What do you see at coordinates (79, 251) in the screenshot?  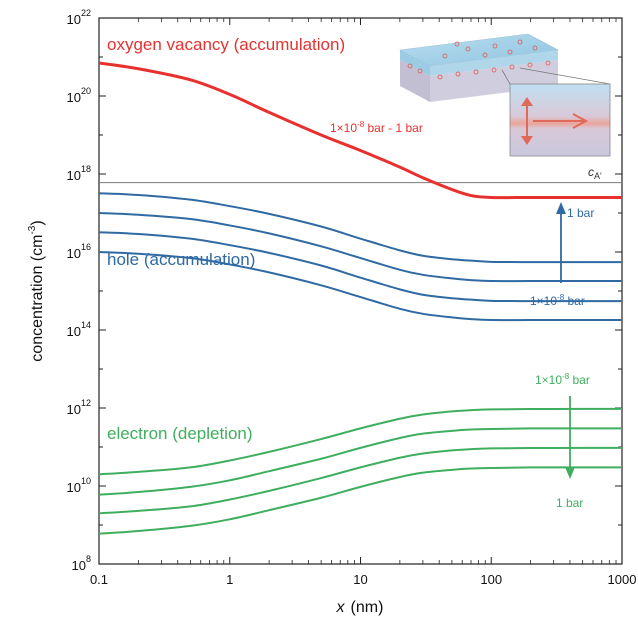 I see `y-tick-label: 1016` at bounding box center [79, 251].